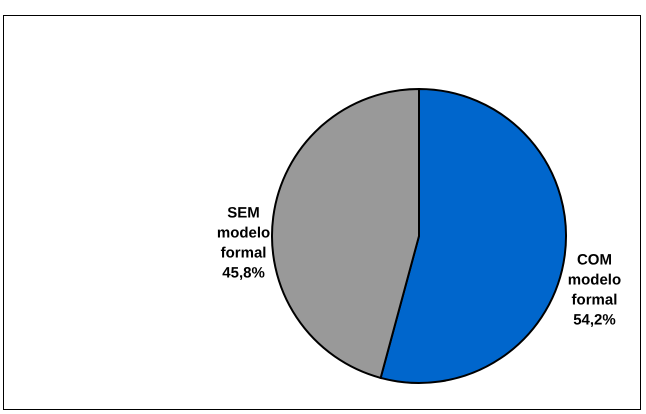  What do you see at coordinates (595, 279) in the screenshot?
I see `slice-label: COM modelo formal` at bounding box center [595, 279].